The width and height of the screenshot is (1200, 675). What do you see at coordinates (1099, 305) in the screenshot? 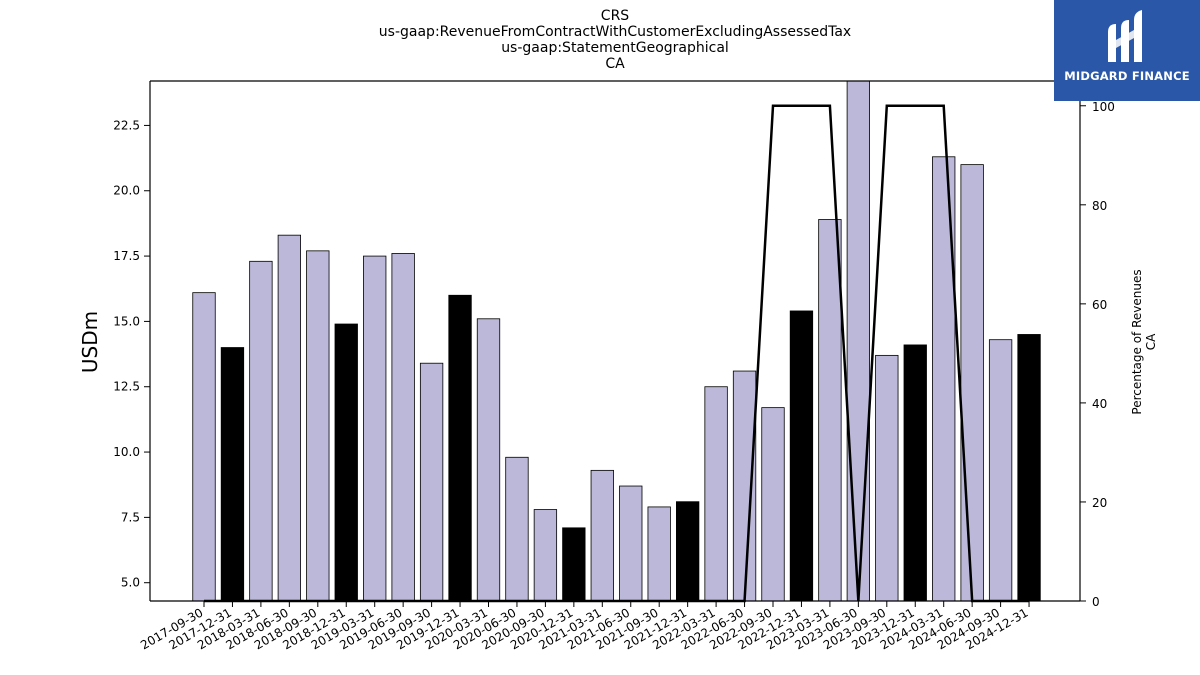
I see `y2-tick-label: 60` at bounding box center [1099, 305].